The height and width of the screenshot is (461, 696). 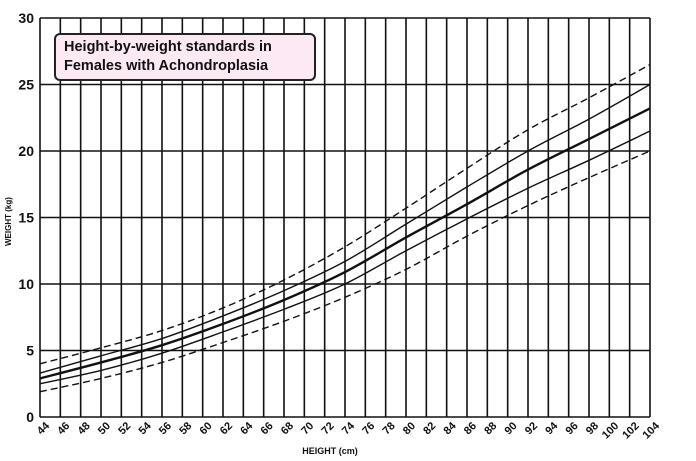 What do you see at coordinates (409, 428) in the screenshot?
I see `x-tick-label: 80` at bounding box center [409, 428].